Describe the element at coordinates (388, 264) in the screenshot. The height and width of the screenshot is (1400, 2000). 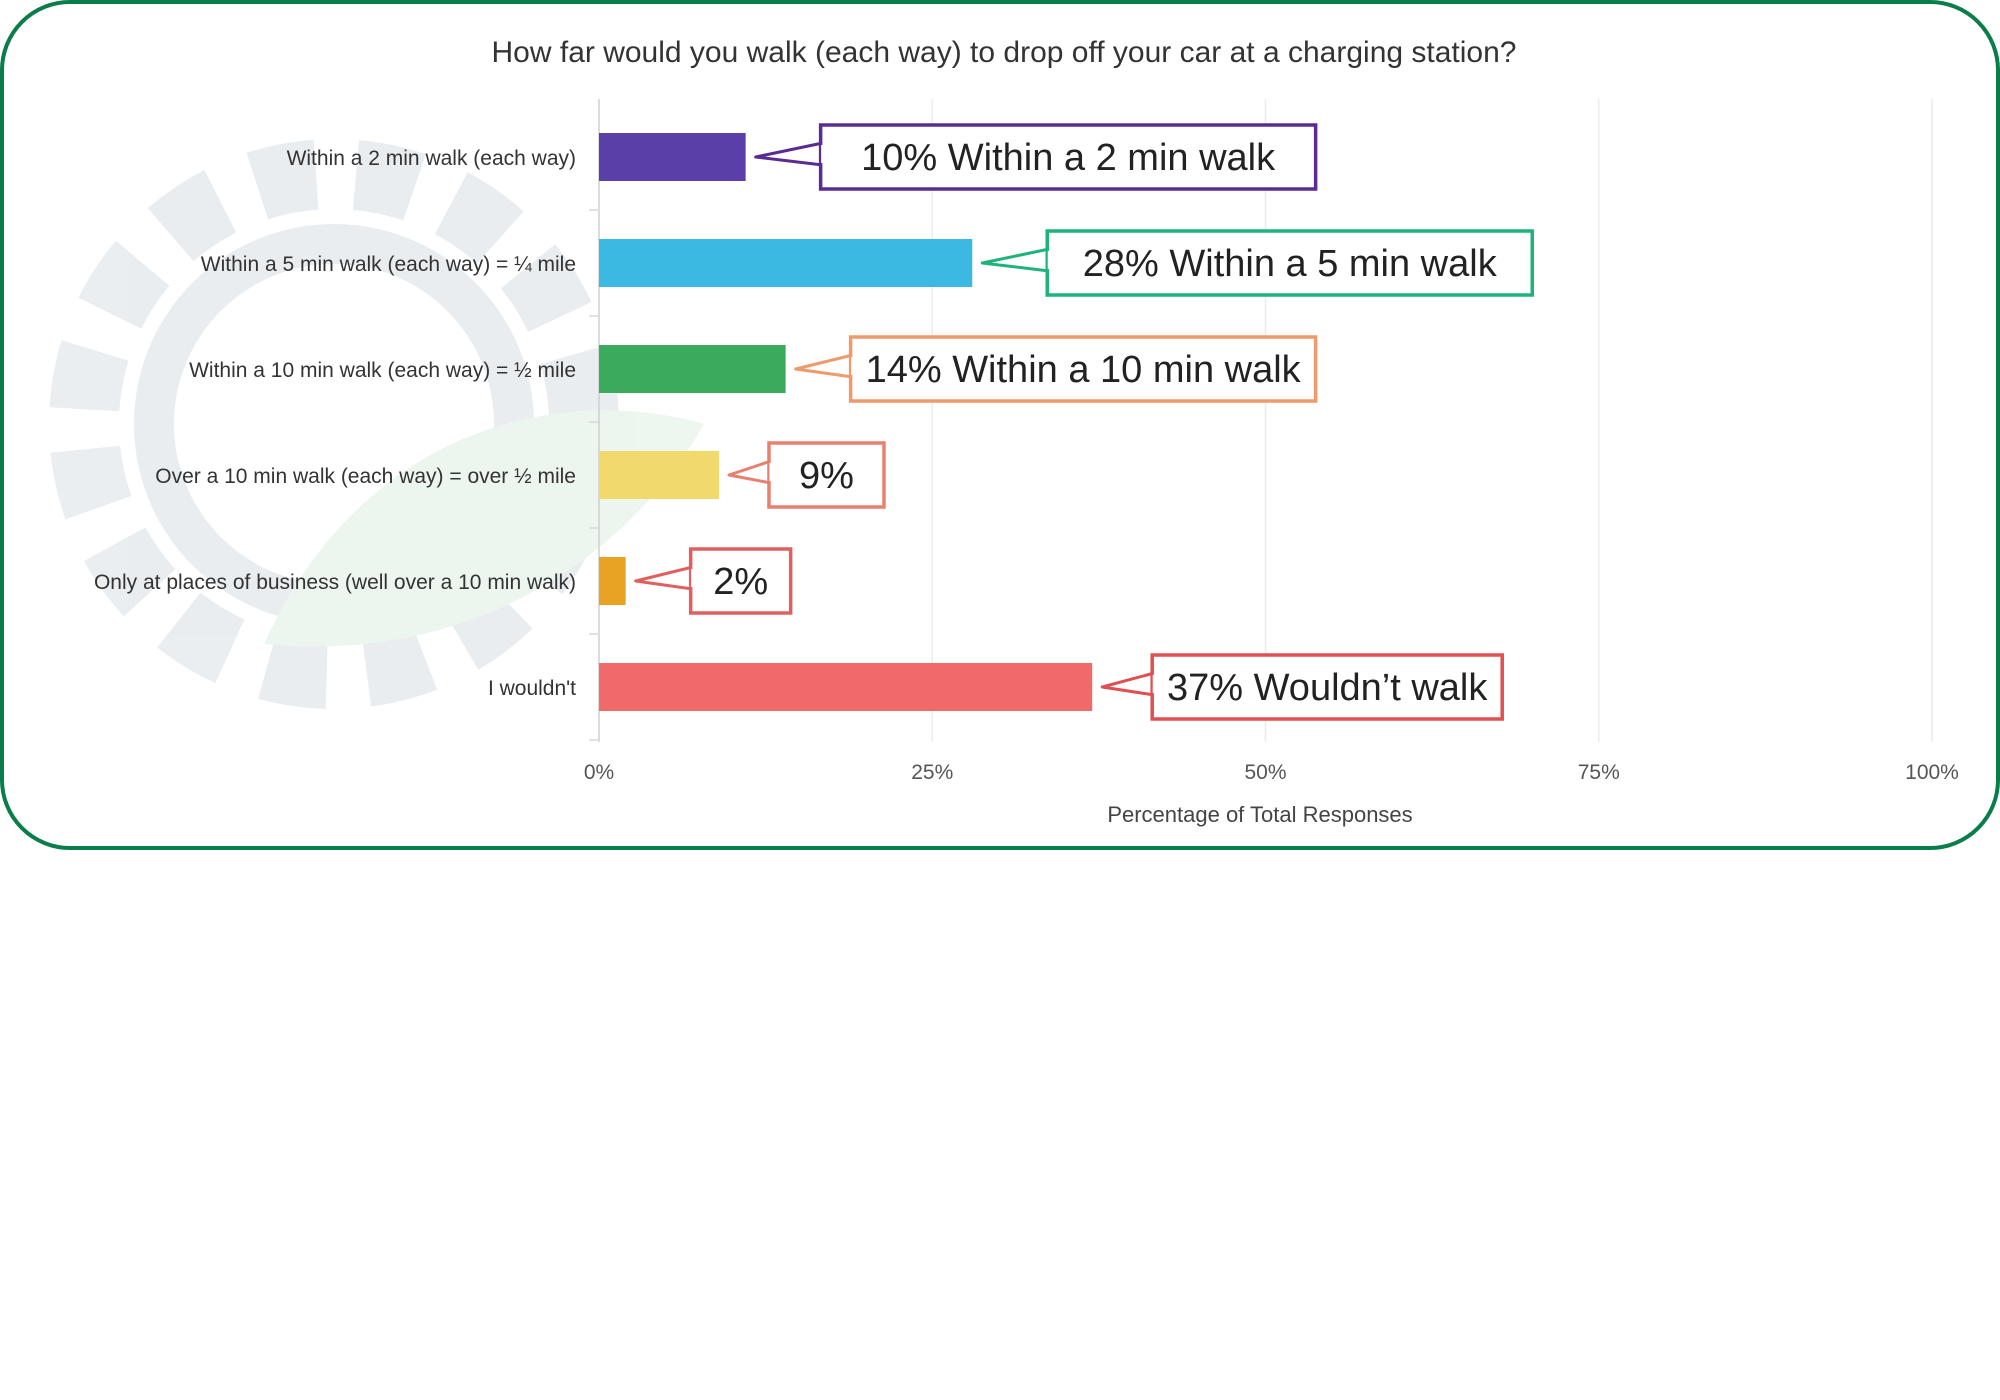
I see `category-label: Within a 5 min walk (each way) = ¼ mile` at that location.